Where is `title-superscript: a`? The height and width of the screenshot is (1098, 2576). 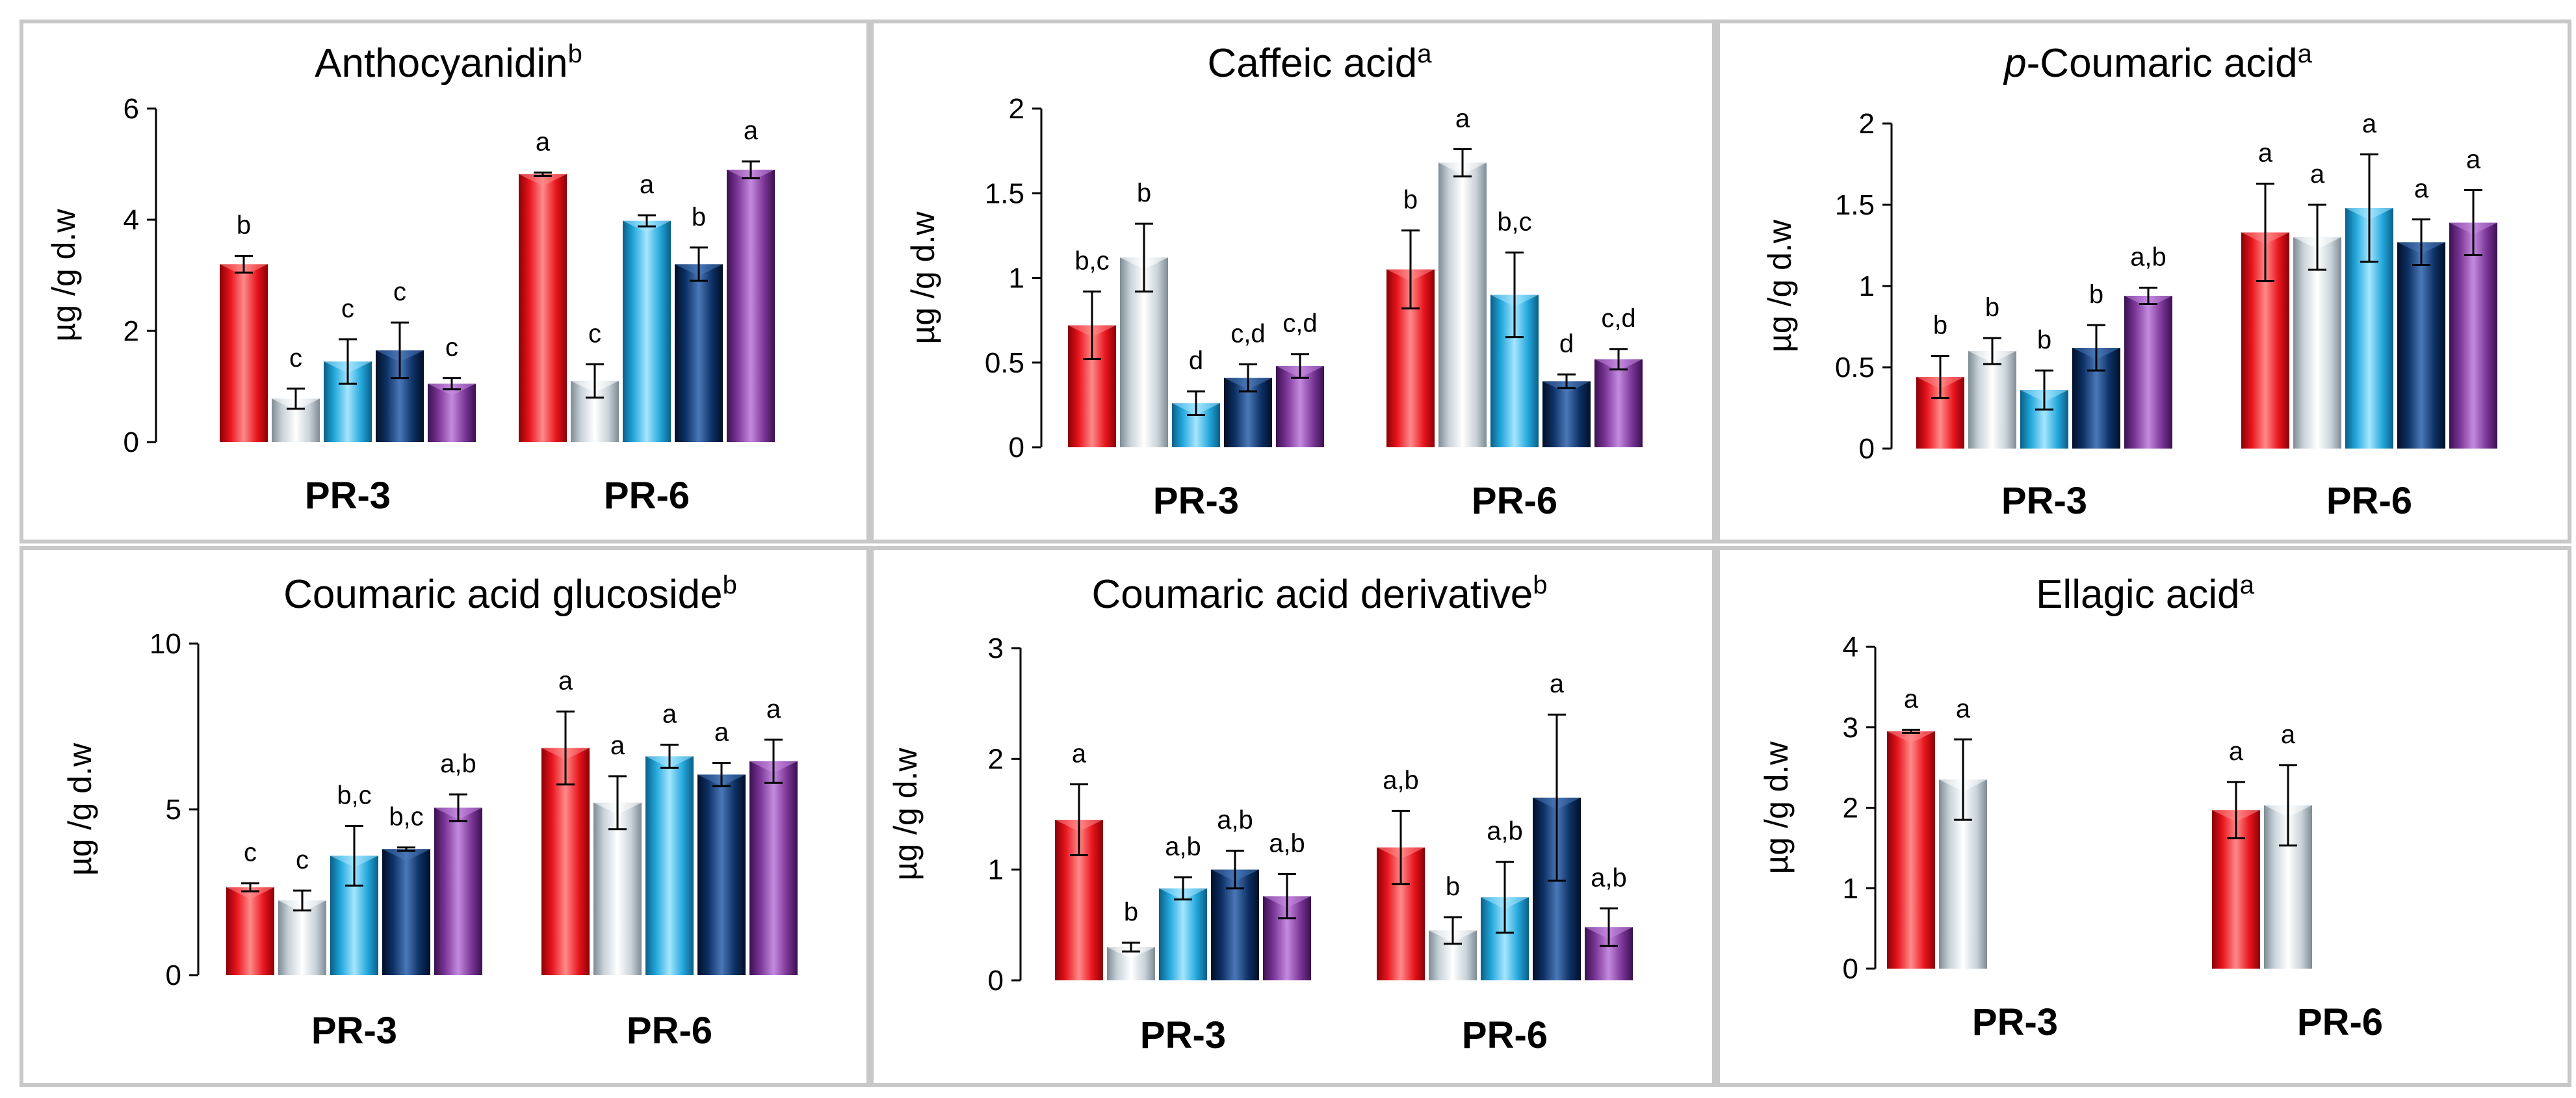 title-superscript: a is located at coordinates (1424, 54).